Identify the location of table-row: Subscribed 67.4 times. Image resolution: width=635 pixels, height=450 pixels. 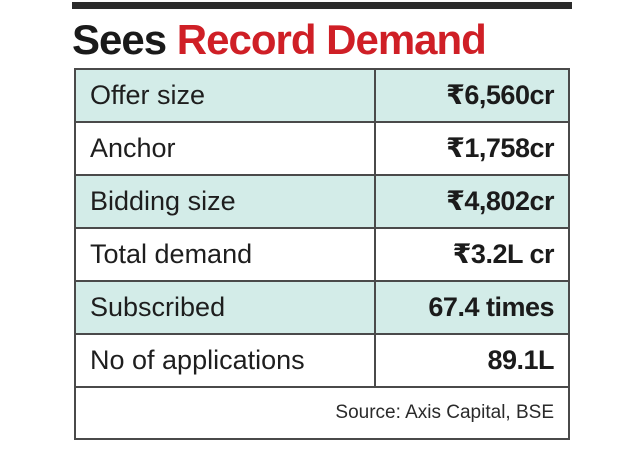
(322, 308).